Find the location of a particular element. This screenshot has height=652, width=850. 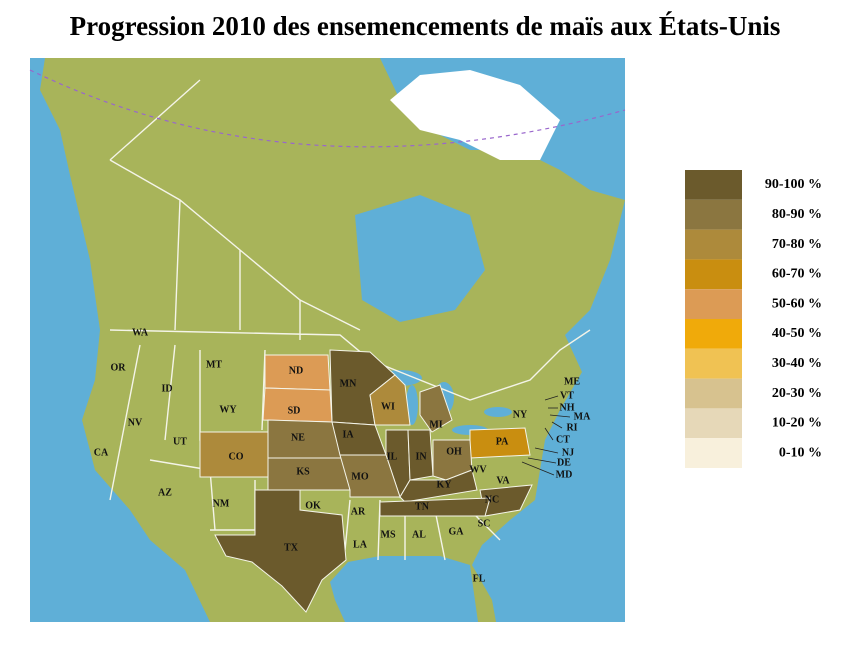

legend-label: 0-10 % is located at coordinates (800, 452).